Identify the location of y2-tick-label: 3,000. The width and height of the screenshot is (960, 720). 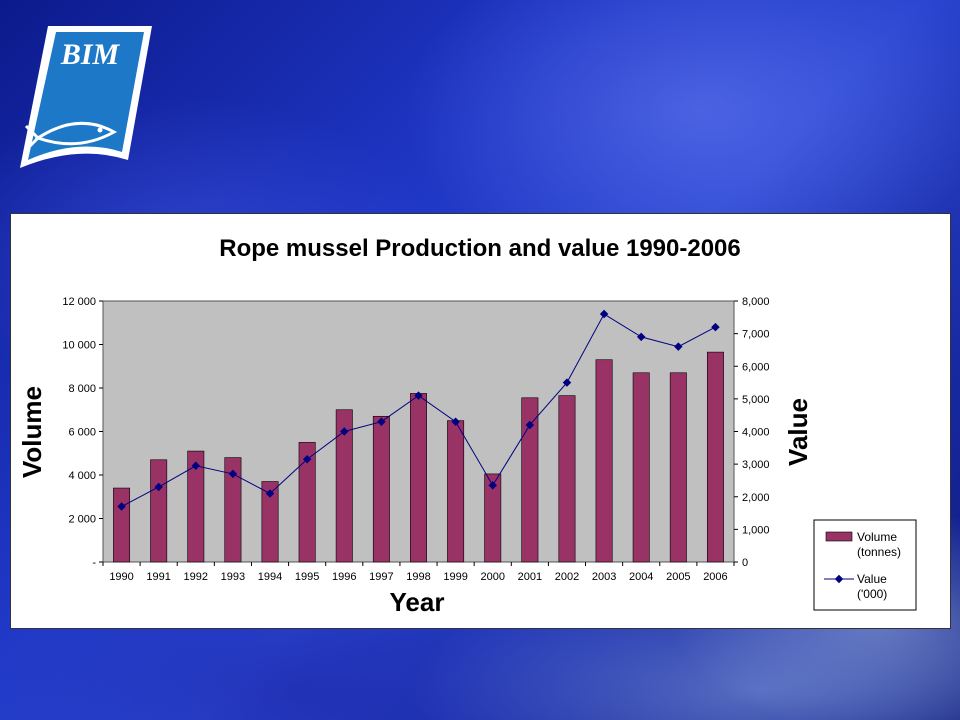
(756, 465).